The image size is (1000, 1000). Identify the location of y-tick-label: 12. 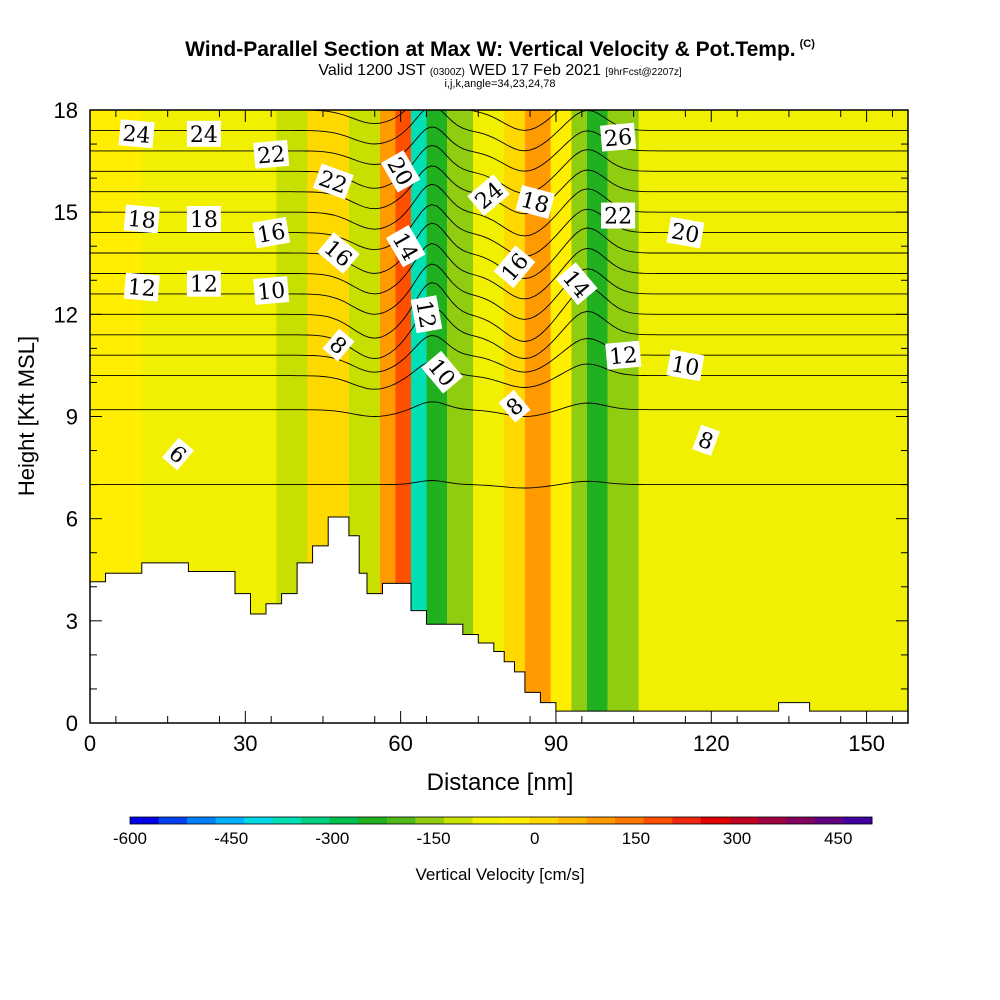
(66, 314).